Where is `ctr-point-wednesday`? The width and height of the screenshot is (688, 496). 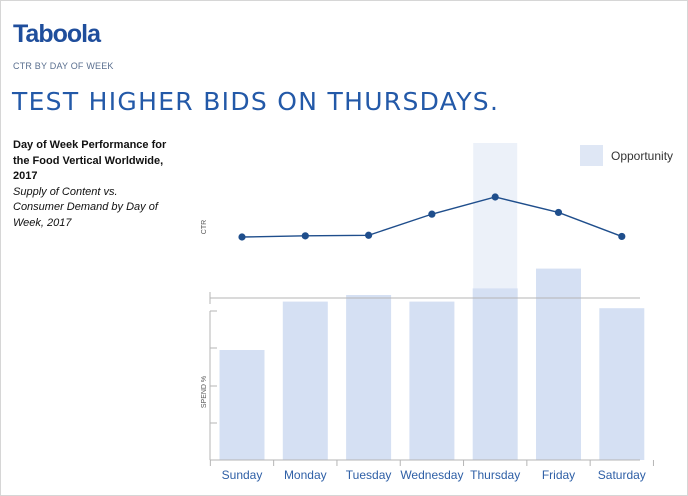
ctr-point-wednesday is located at coordinates (432, 214).